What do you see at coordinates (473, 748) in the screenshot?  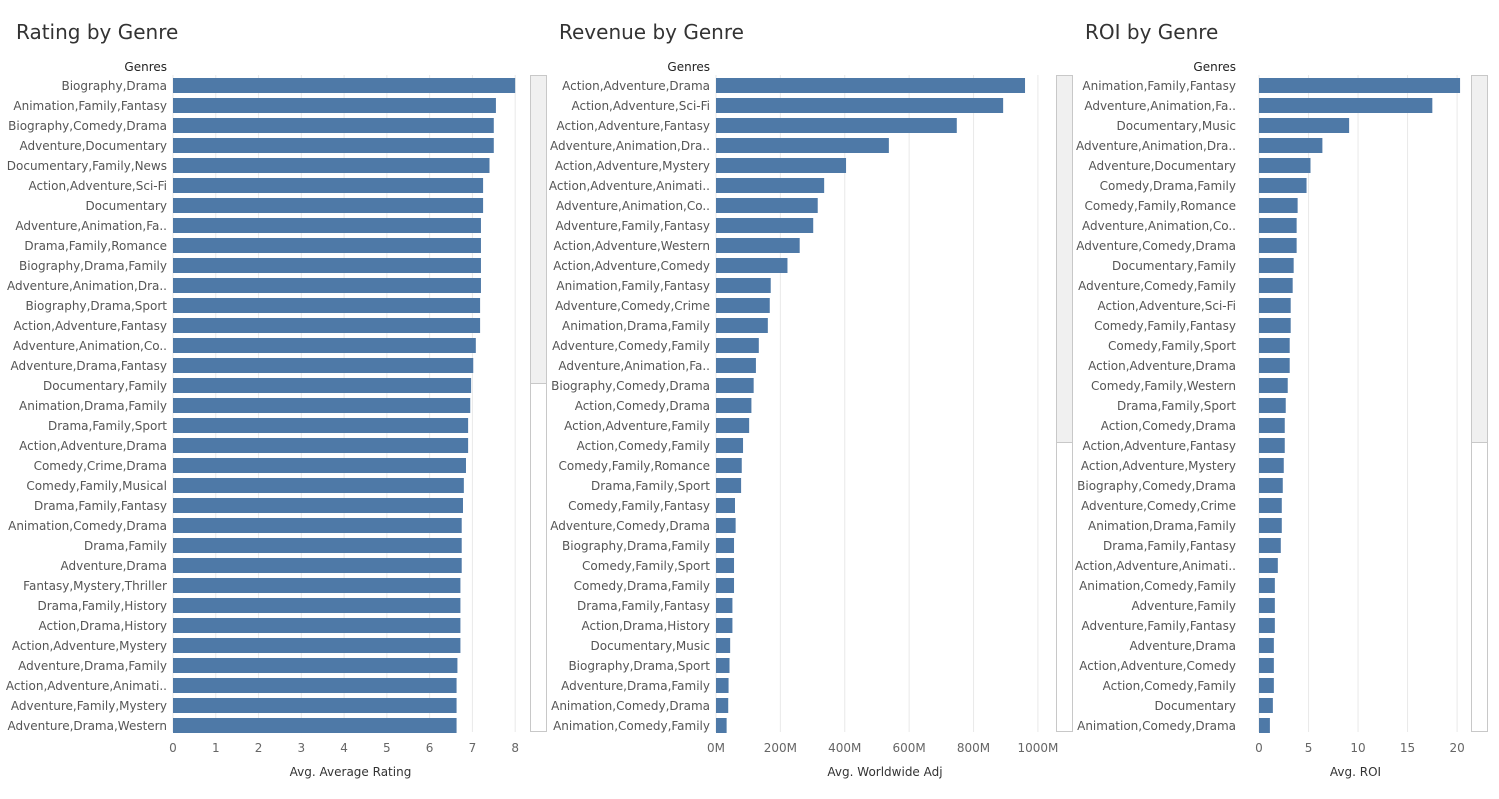 I see `x-tick-label: 7` at bounding box center [473, 748].